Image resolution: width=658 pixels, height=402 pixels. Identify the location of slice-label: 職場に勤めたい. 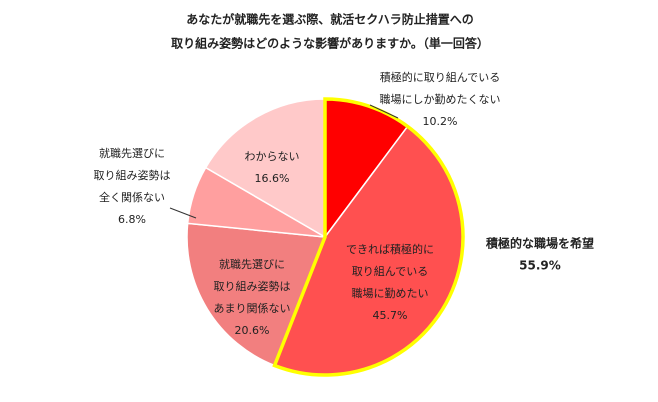
(390, 293).